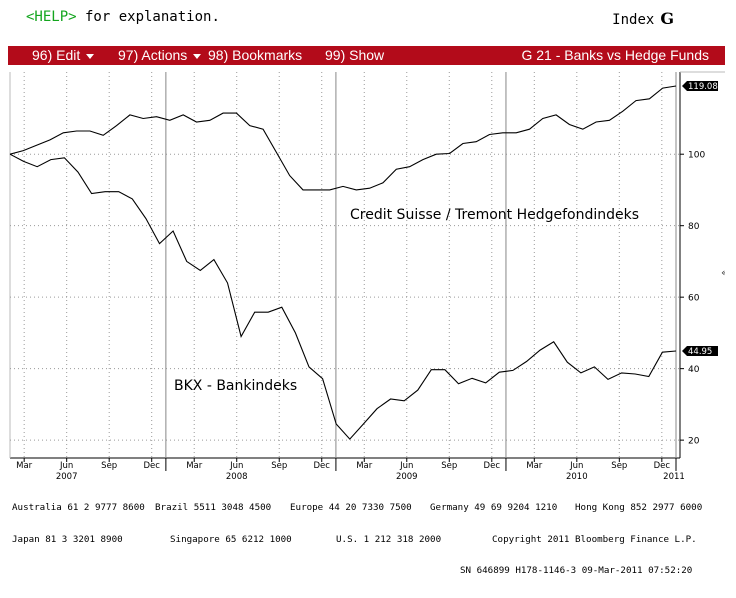 The height and width of the screenshot is (598, 736). I want to click on footer-copyright: Copyright 2011 Bloomberg Finance L.P., so click(594, 539).